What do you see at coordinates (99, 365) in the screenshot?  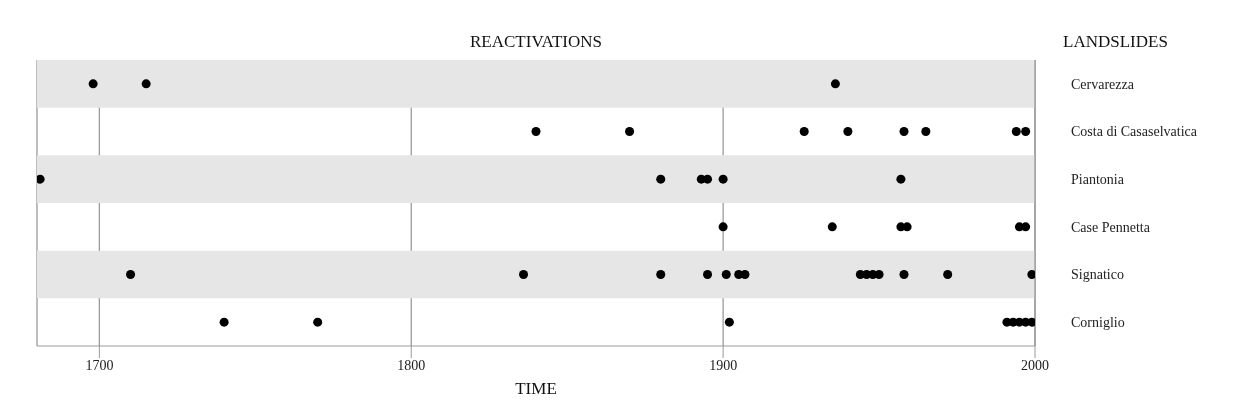 I see `x-tick-label: 1700` at bounding box center [99, 365].